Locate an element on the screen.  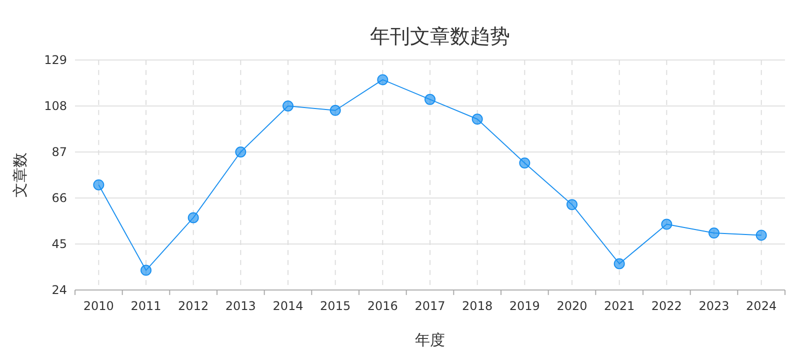
chart-title: 年刊文章数趋势 is located at coordinates (440, 36).